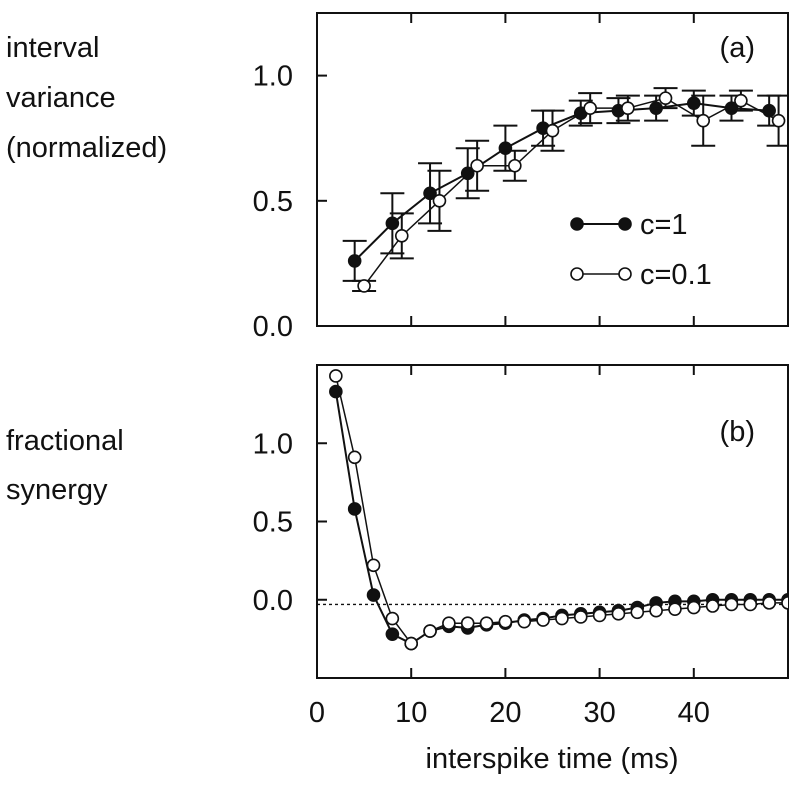 The width and height of the screenshot is (791, 793). What do you see at coordinates (86, 148) in the screenshot?
I see `y-axis-label-line: (normalized)` at bounding box center [86, 148].